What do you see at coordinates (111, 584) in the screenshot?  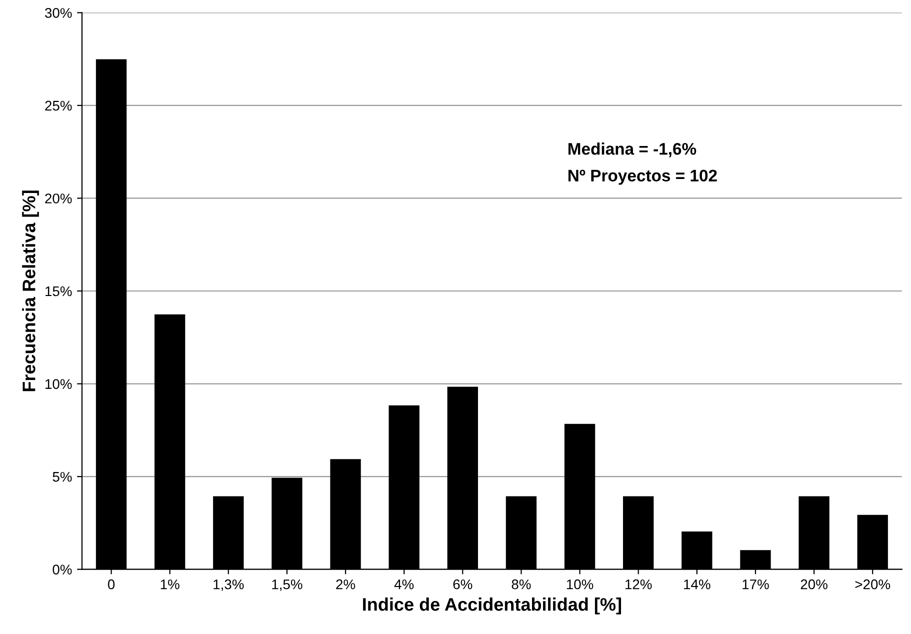 I see `x-tick-label: 0` at bounding box center [111, 584].